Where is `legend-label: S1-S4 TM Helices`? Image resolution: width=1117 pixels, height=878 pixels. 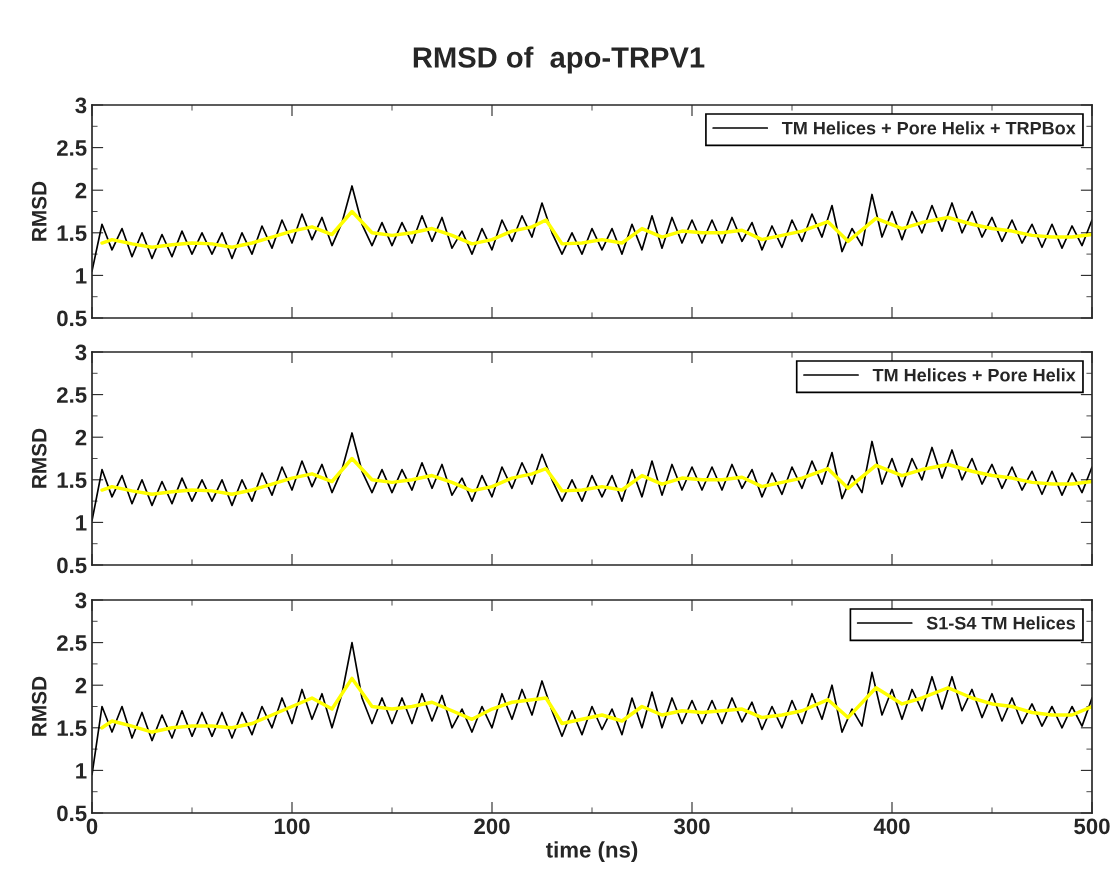
legend-label: S1-S4 TM Helices is located at coordinates (1001, 623).